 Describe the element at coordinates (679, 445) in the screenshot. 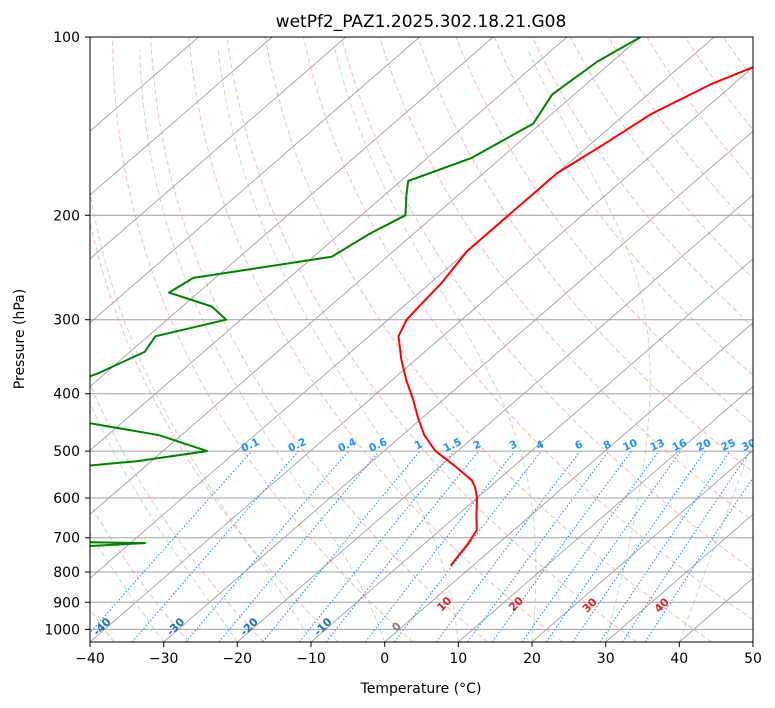

I see `mixing-ratio-label: 16` at that location.